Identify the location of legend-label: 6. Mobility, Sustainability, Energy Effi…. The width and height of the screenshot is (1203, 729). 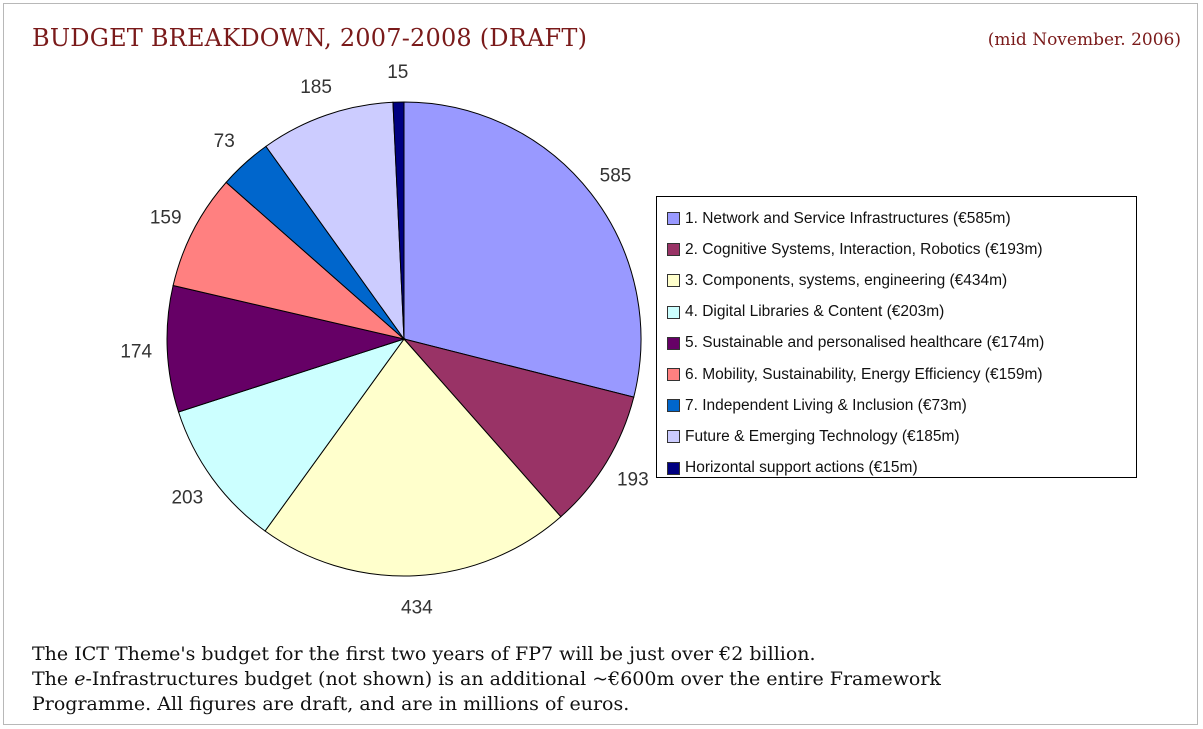
(864, 374).